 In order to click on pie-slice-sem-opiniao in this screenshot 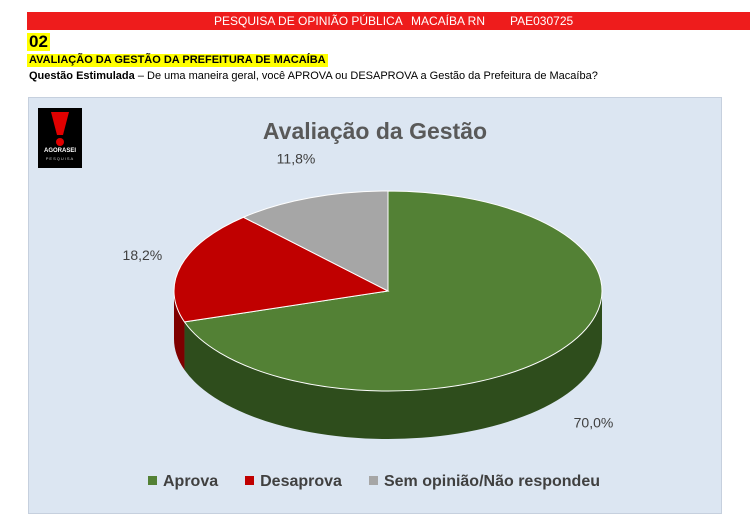, I will do `click(315, 241)`.